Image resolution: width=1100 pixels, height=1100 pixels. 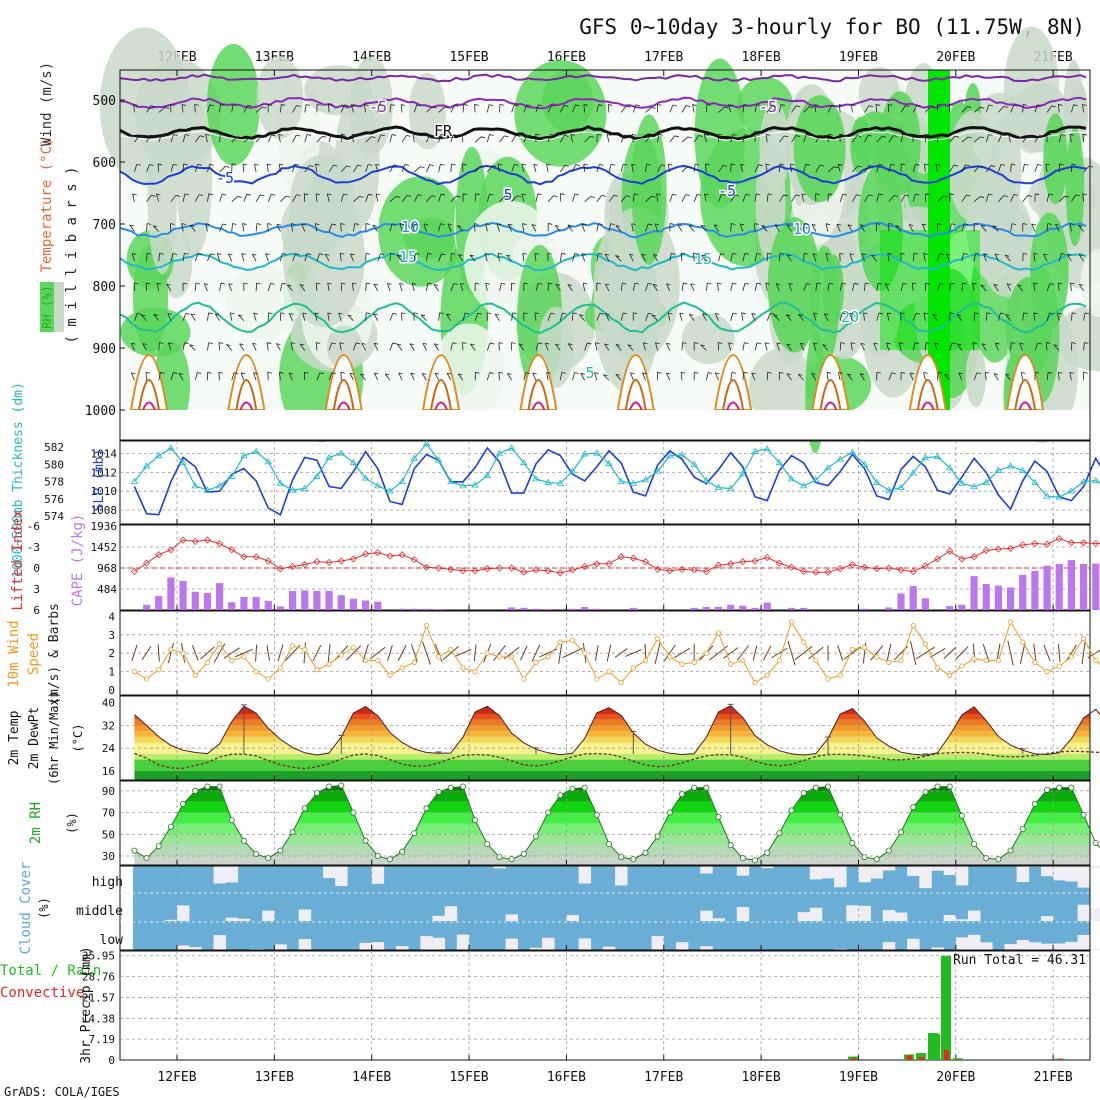 I want to click on contour-label: 5, so click(x=507, y=195).